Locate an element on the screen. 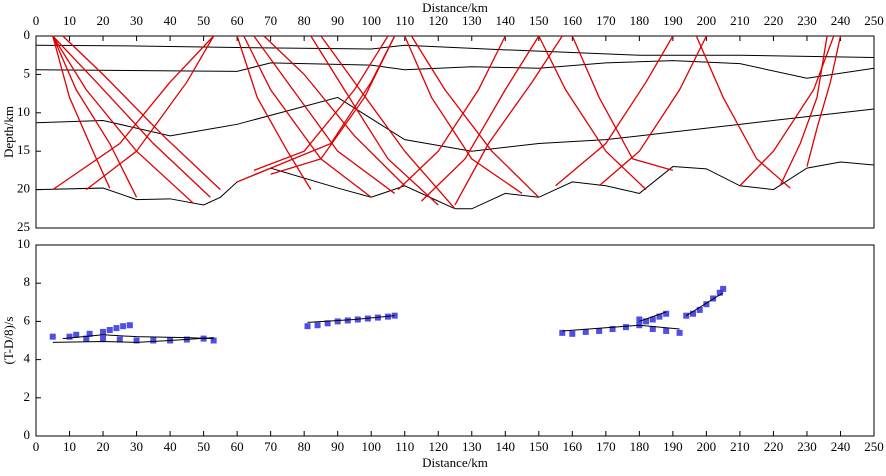 The width and height of the screenshot is (886, 476). x-tick-label: 240 is located at coordinates (841, 20).